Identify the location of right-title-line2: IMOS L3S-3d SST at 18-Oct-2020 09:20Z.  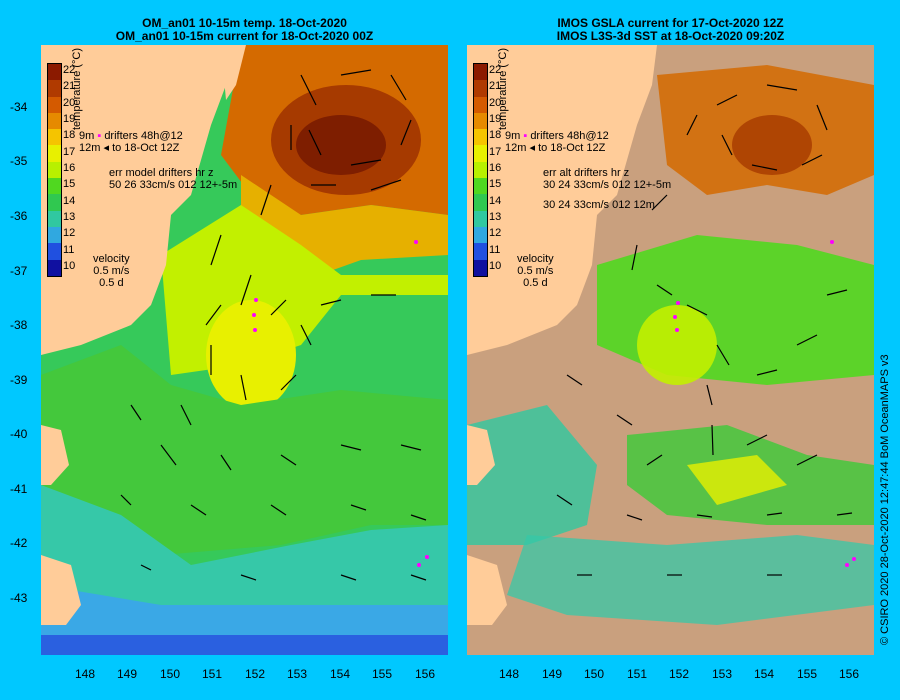
(670, 36).